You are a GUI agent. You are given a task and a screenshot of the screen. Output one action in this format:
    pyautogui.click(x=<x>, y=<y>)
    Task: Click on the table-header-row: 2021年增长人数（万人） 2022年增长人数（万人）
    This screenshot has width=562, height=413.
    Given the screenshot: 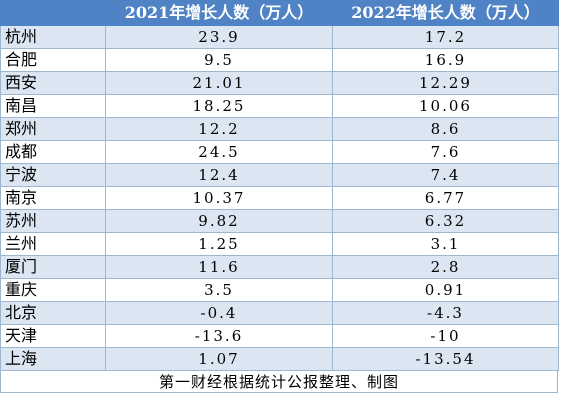 What is the action you would take?
    pyautogui.click(x=279, y=13)
    